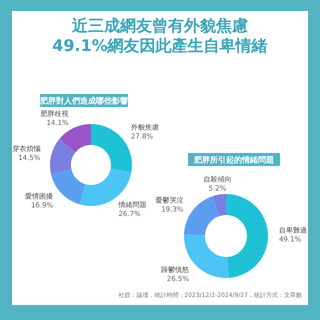 The width and height of the screenshot is (320, 320). Describe the element at coordinates (160, 35) in the screenshot. I see `chart-title: 近三成網友曾有外貌焦慮 49.1%網友因此產生自卑情緒` at that location.